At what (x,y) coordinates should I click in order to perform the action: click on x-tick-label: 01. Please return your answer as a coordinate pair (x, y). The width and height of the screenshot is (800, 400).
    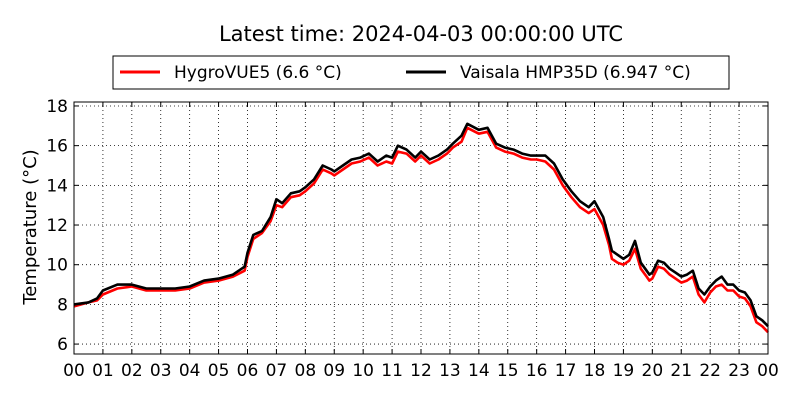
    Looking at the image, I should click on (103, 371).